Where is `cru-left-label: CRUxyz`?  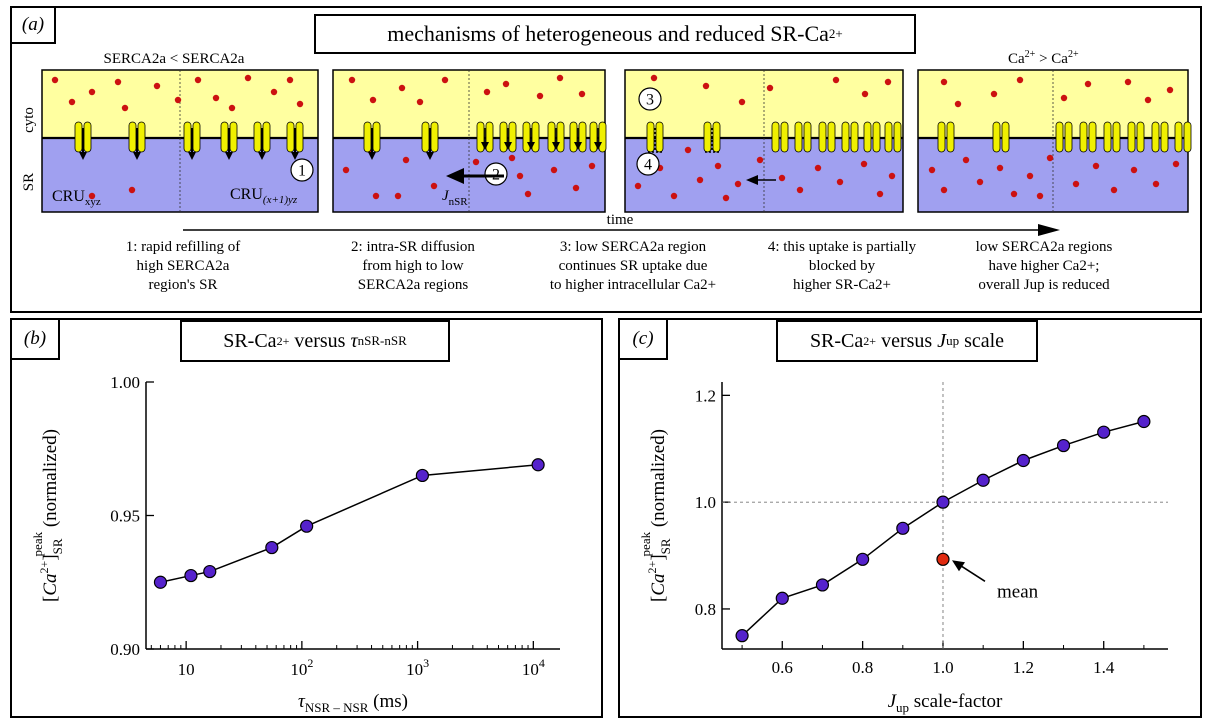 cru-left-label: CRUxyz is located at coordinates (76, 198).